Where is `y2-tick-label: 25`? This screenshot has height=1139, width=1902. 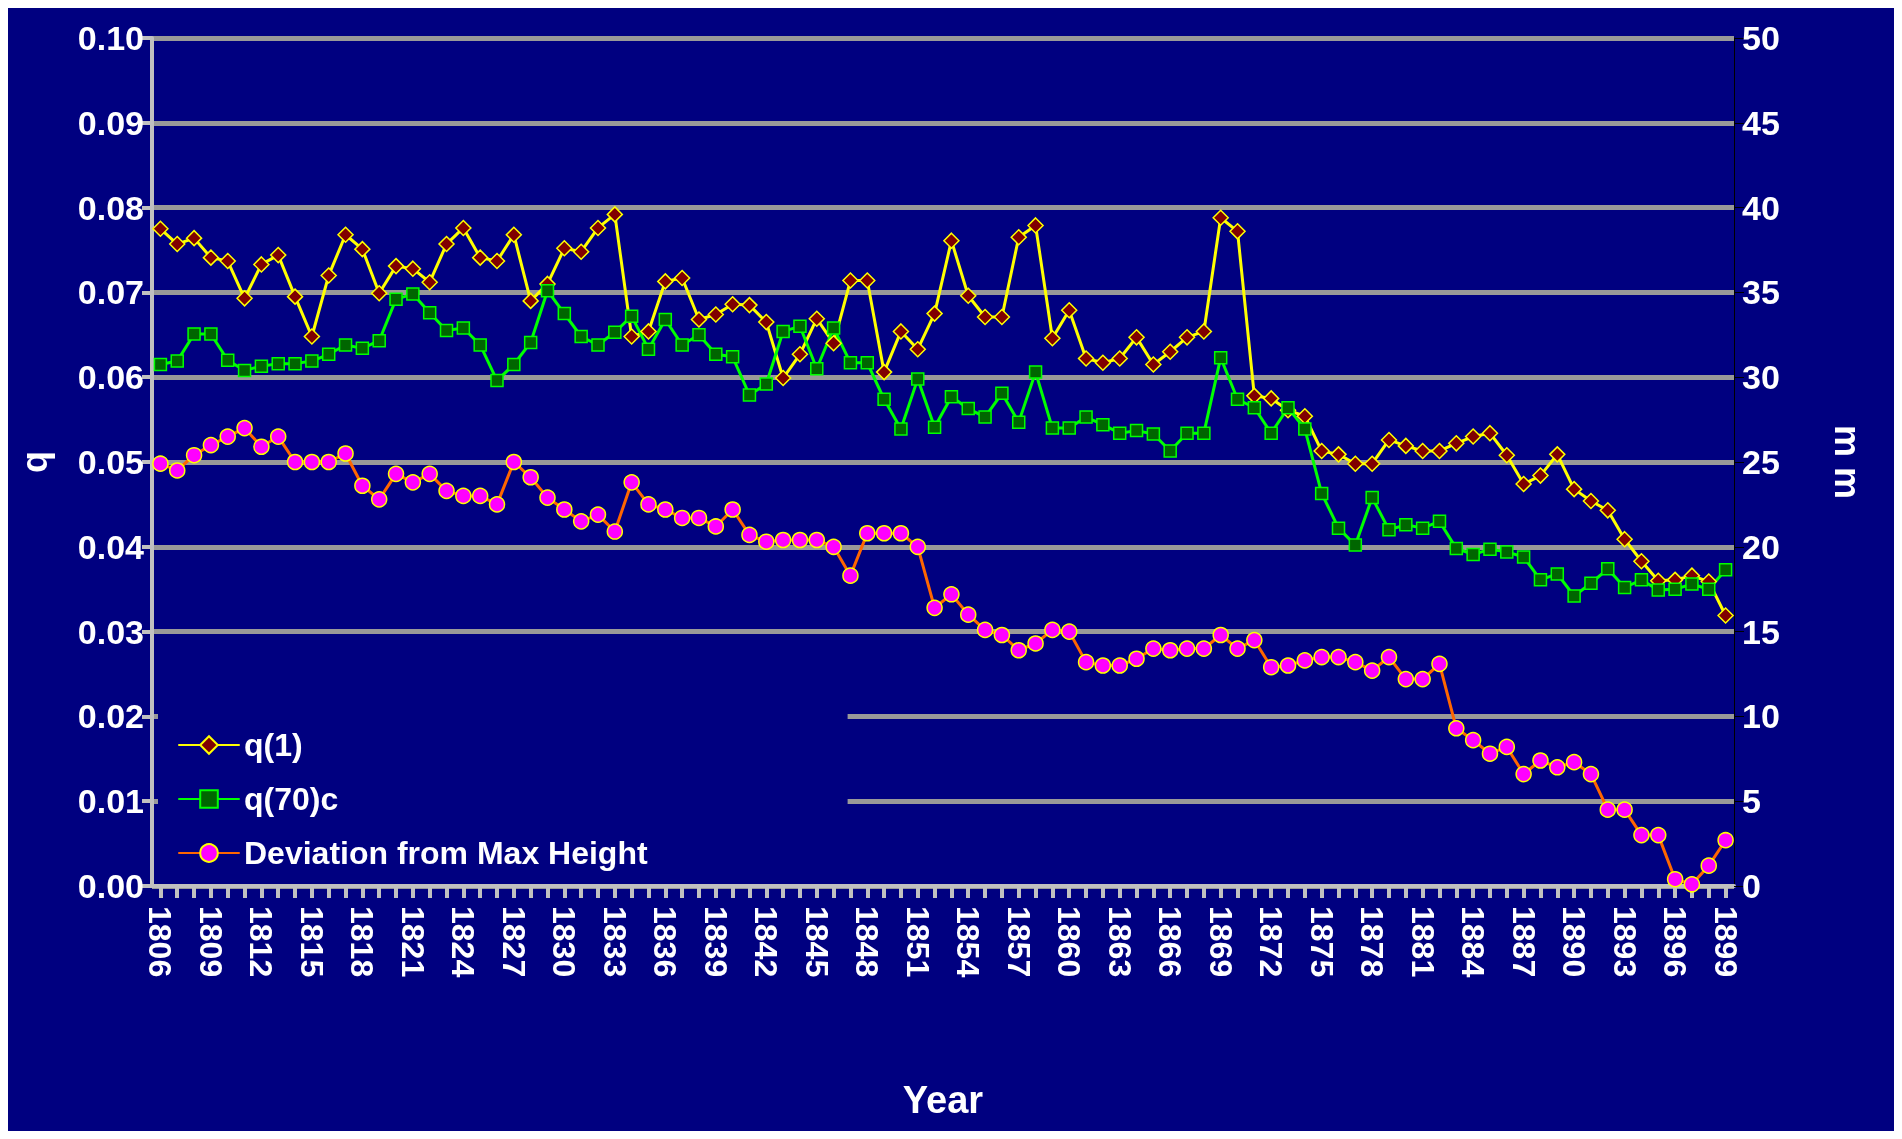 y2-tick-label: 25 is located at coordinates (1761, 462).